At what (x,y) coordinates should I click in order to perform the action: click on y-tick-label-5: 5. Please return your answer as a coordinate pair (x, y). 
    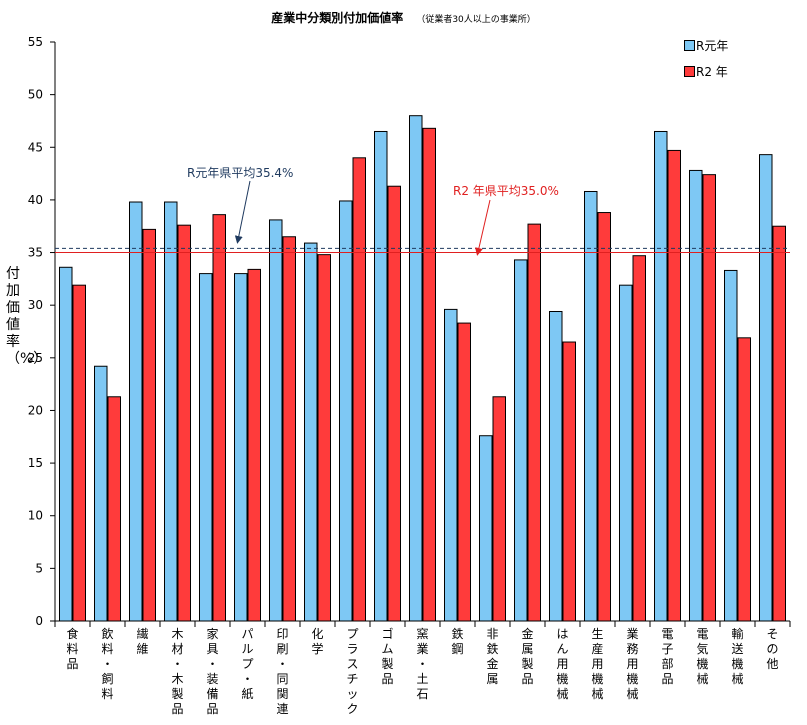
    Looking at the image, I should click on (39, 568).